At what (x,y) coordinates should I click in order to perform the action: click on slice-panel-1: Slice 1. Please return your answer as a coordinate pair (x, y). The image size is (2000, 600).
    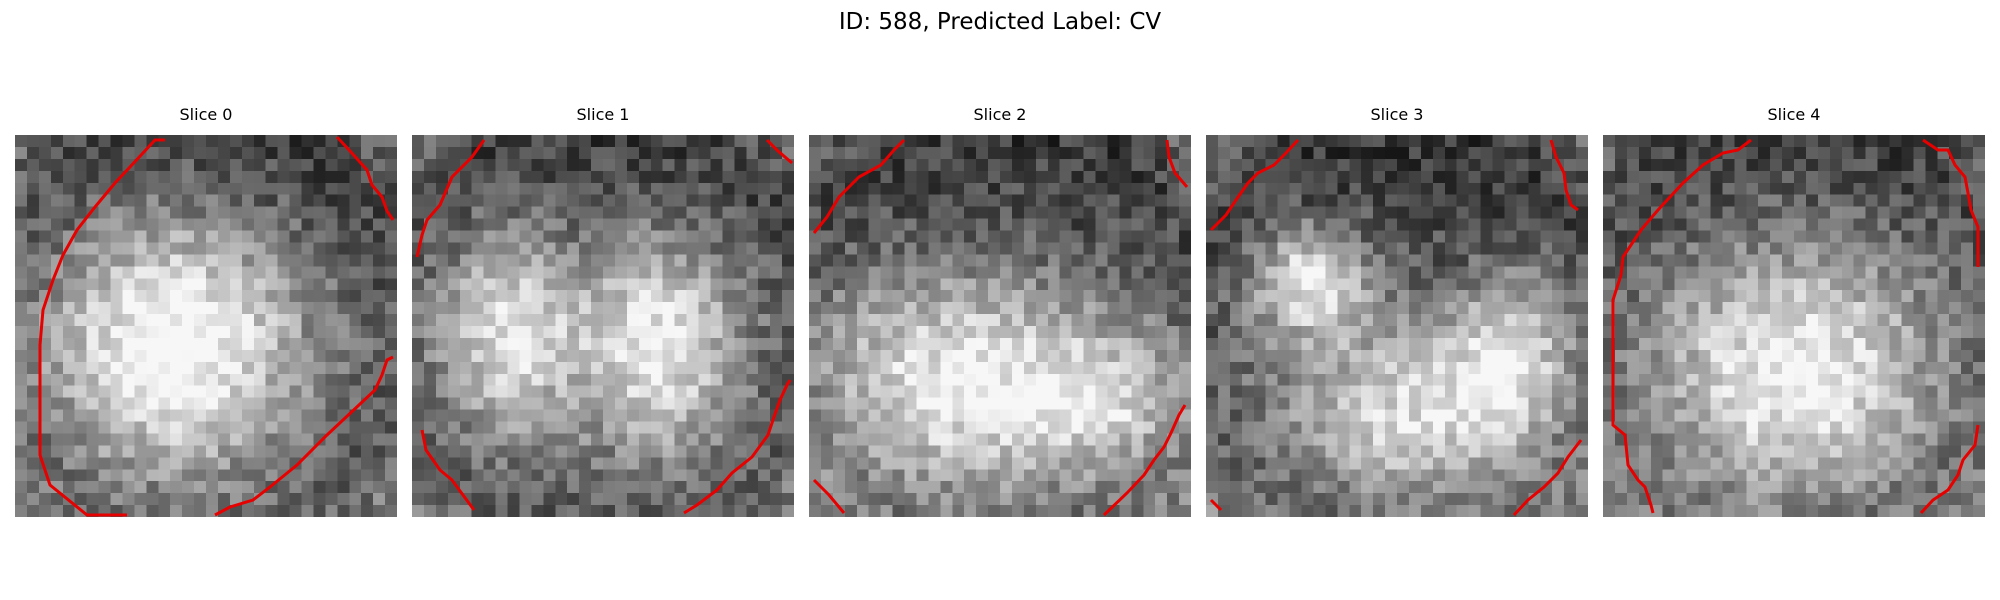
    Looking at the image, I should click on (603, 311).